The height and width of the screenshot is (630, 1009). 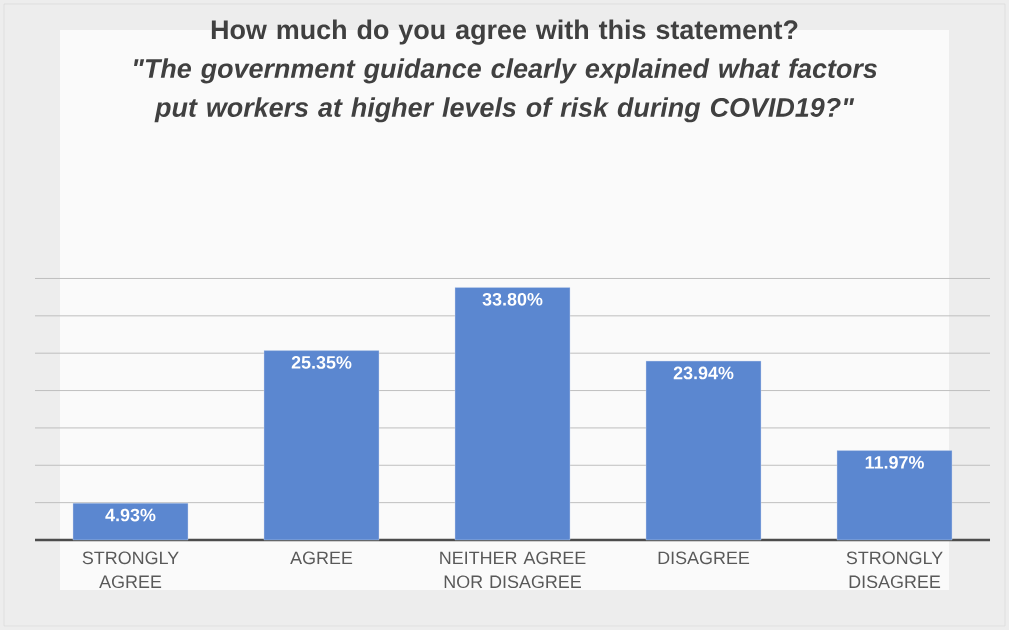 I want to click on chart-title: How much do you agree with this statement?, so click(x=504, y=32).